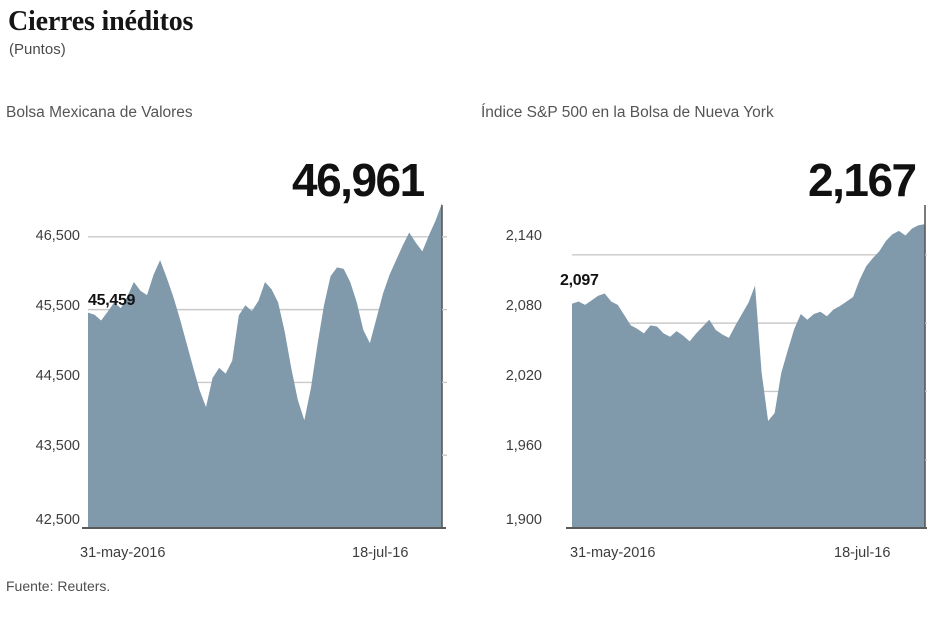  What do you see at coordinates (57, 236) in the screenshot?
I see `ytick-bmv-0: 46,500` at bounding box center [57, 236].